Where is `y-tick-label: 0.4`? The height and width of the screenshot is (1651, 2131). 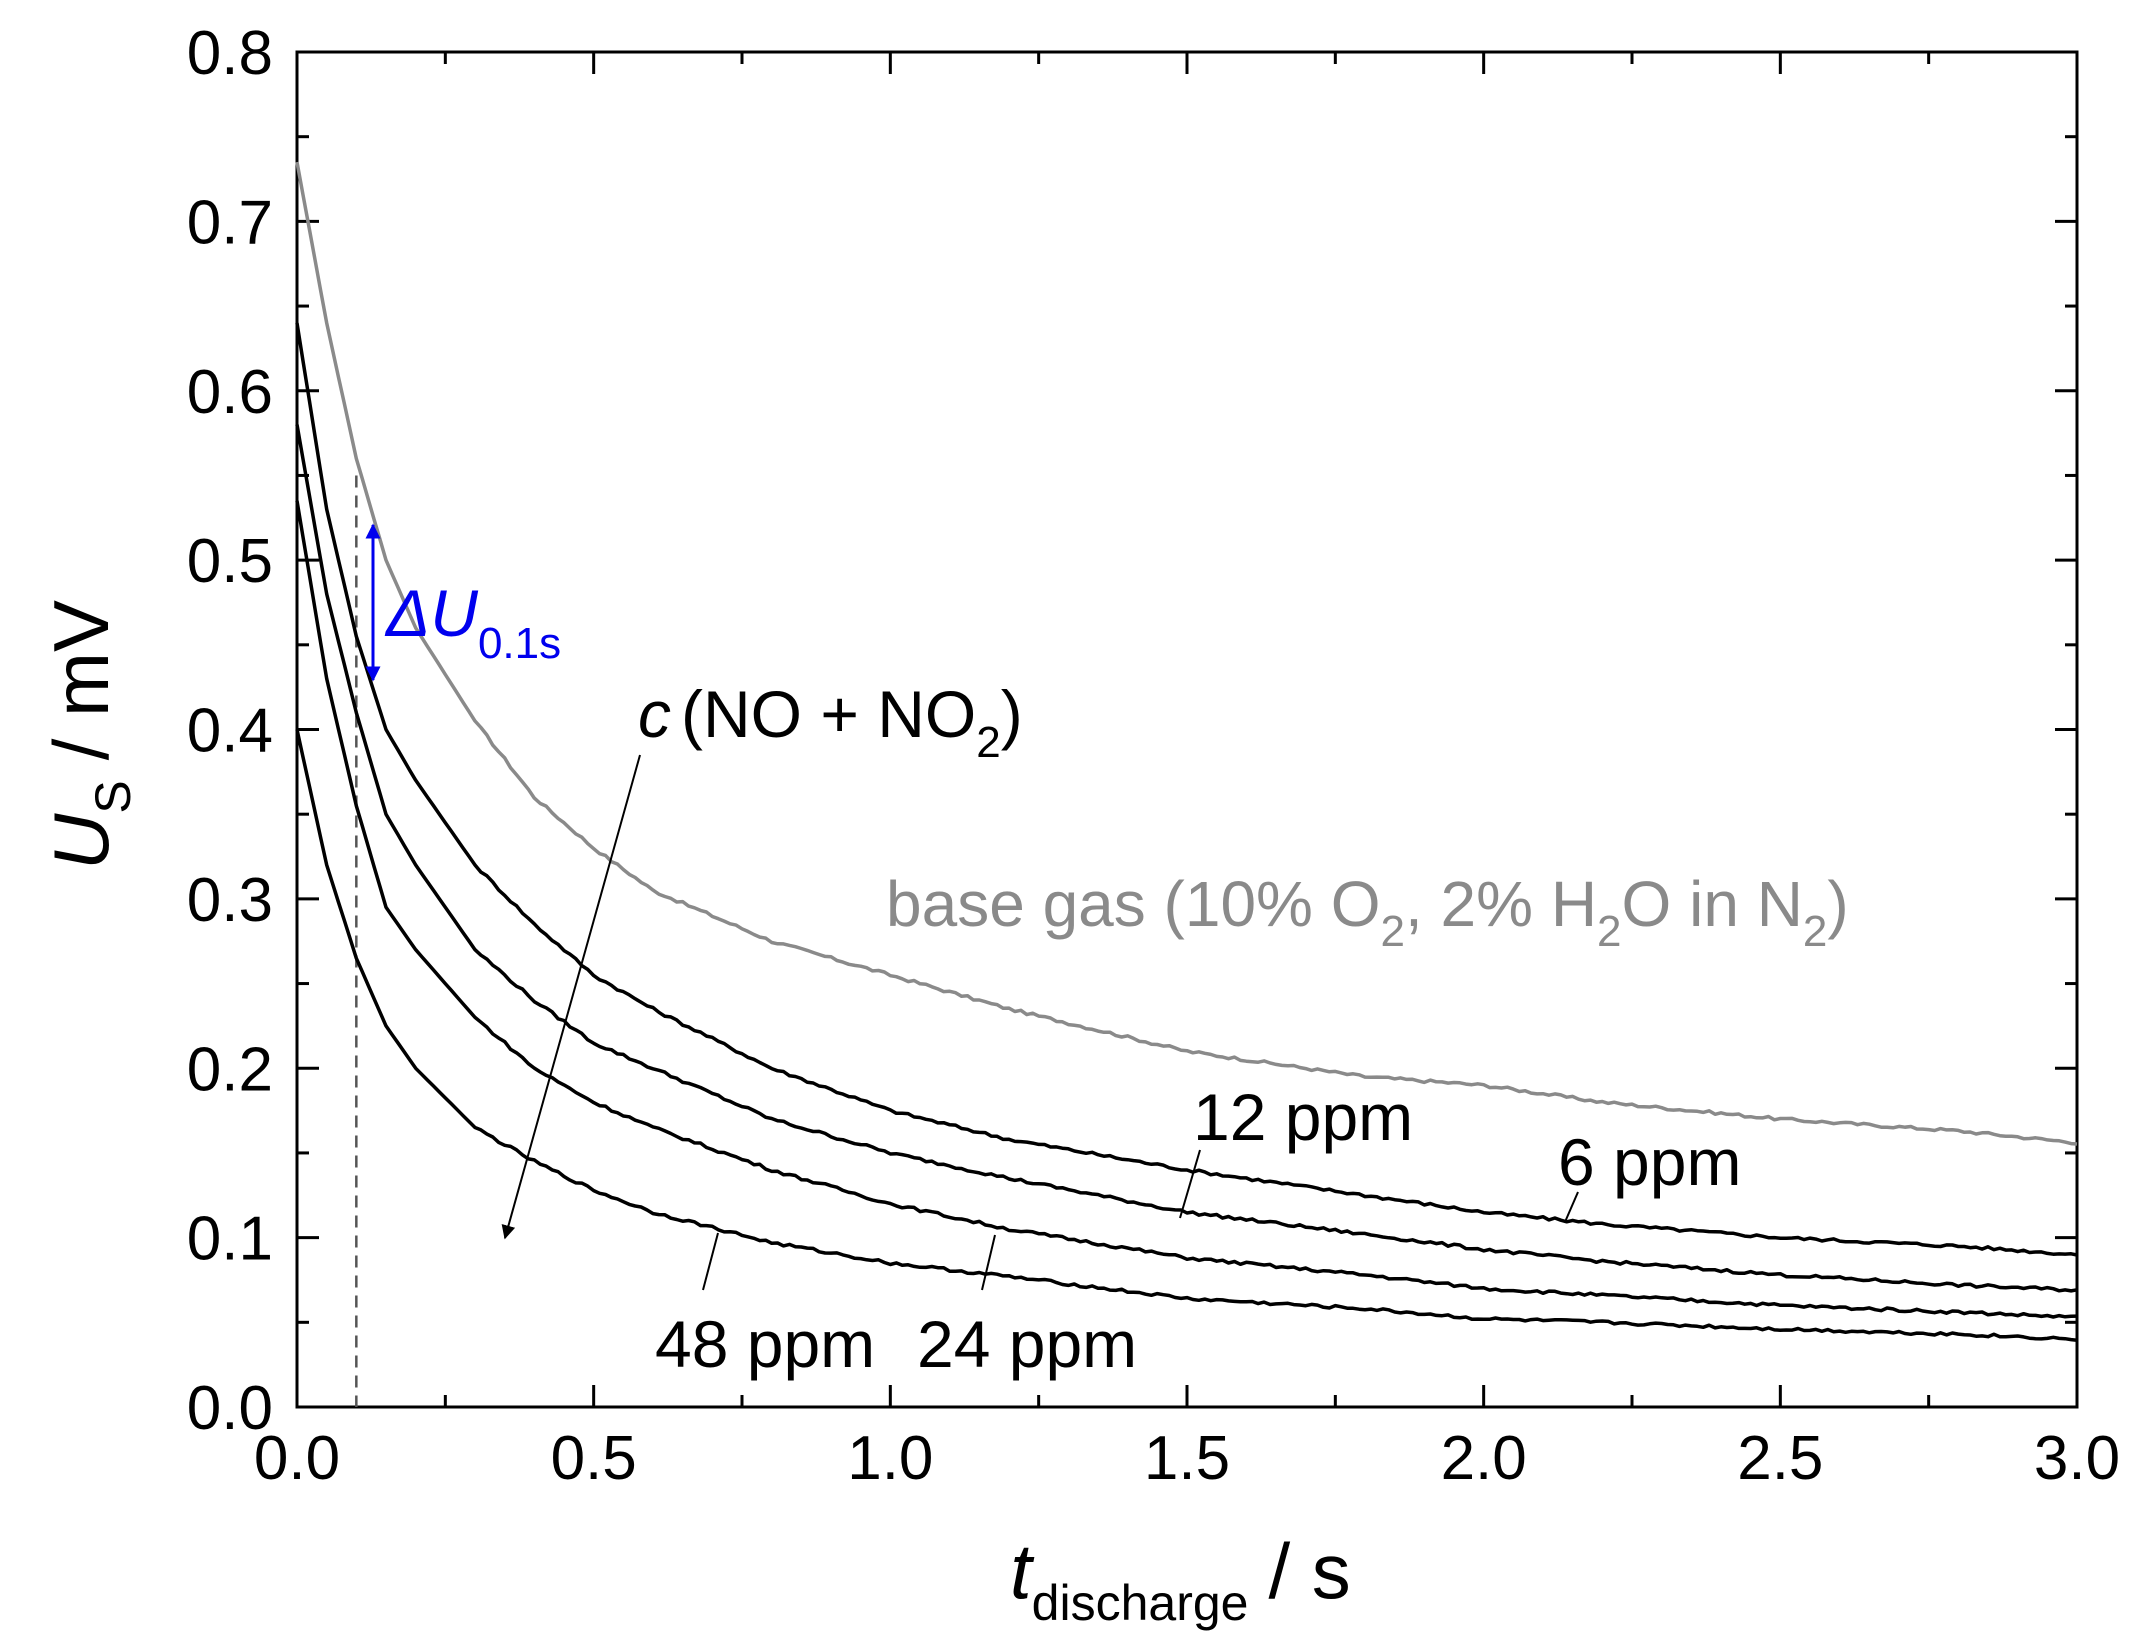
y-tick-label: 0.4 is located at coordinates (230, 731).